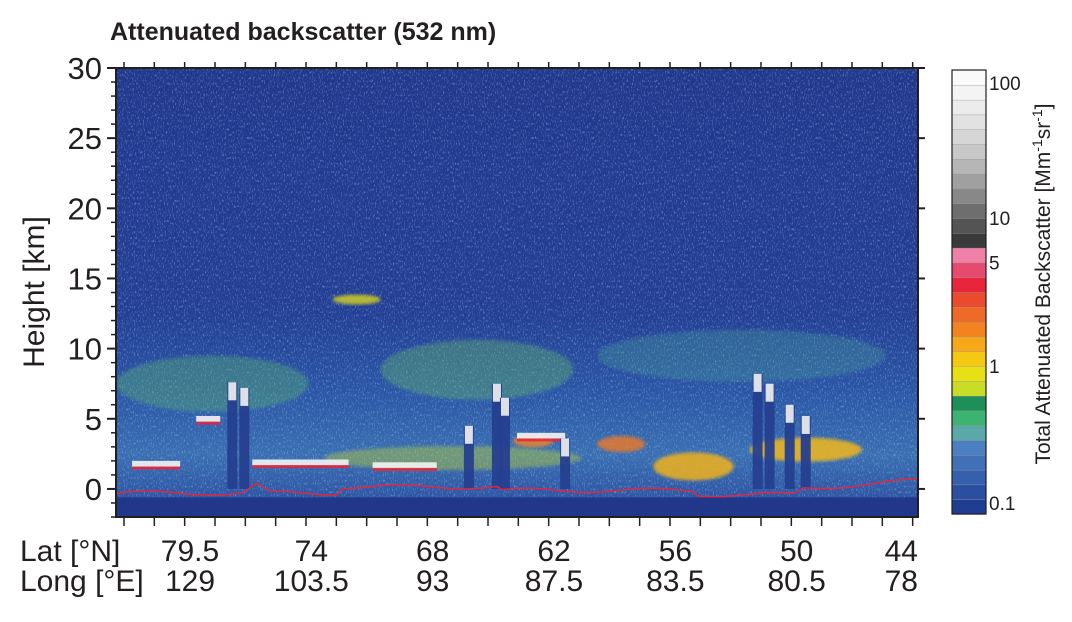 The image size is (1072, 622). What do you see at coordinates (1002, 504) in the screenshot?
I see `colorbar-tick-label: 0.1` at bounding box center [1002, 504].